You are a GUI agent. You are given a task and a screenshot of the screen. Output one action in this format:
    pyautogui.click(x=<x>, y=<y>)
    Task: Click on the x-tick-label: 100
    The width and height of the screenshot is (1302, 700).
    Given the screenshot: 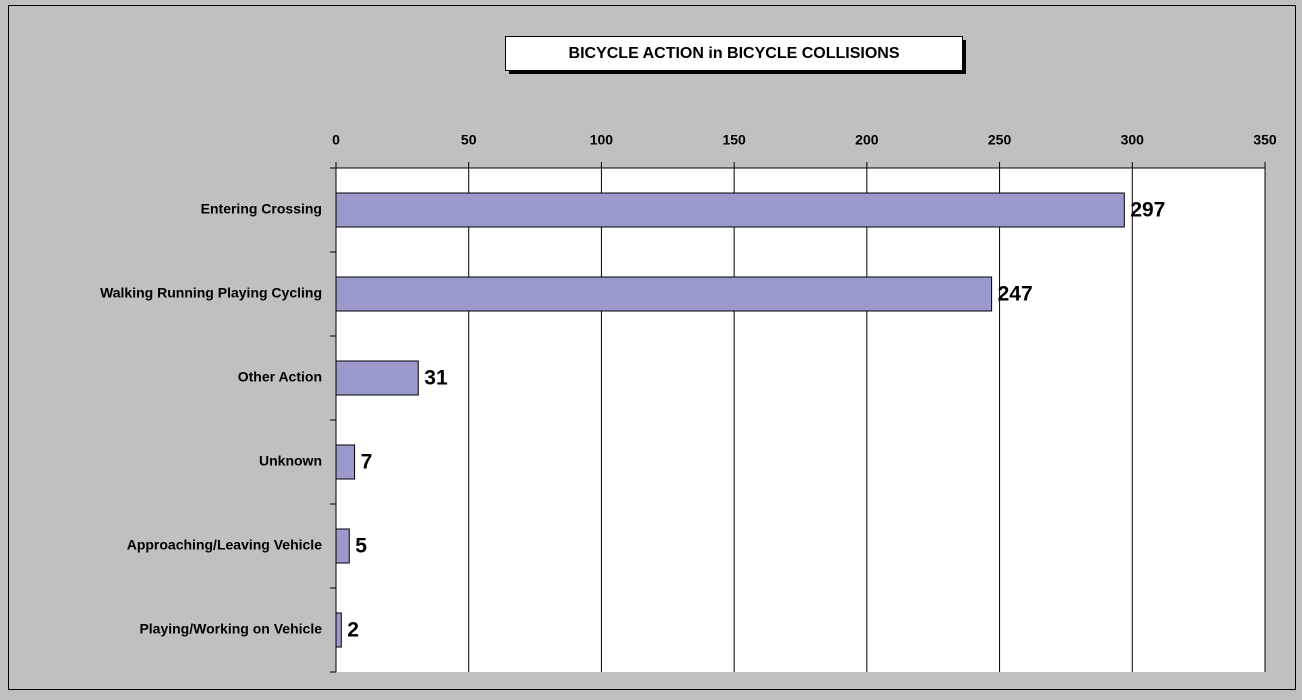 What is the action you would take?
    pyautogui.click(x=602, y=140)
    